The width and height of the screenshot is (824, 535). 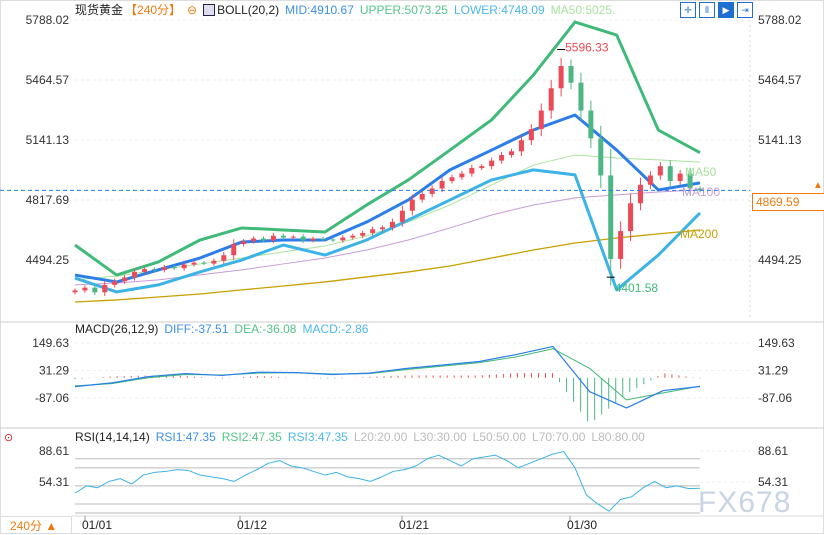 What do you see at coordinates (440, 437) in the screenshot?
I see `l30-value: L30:30.00` at bounding box center [440, 437].